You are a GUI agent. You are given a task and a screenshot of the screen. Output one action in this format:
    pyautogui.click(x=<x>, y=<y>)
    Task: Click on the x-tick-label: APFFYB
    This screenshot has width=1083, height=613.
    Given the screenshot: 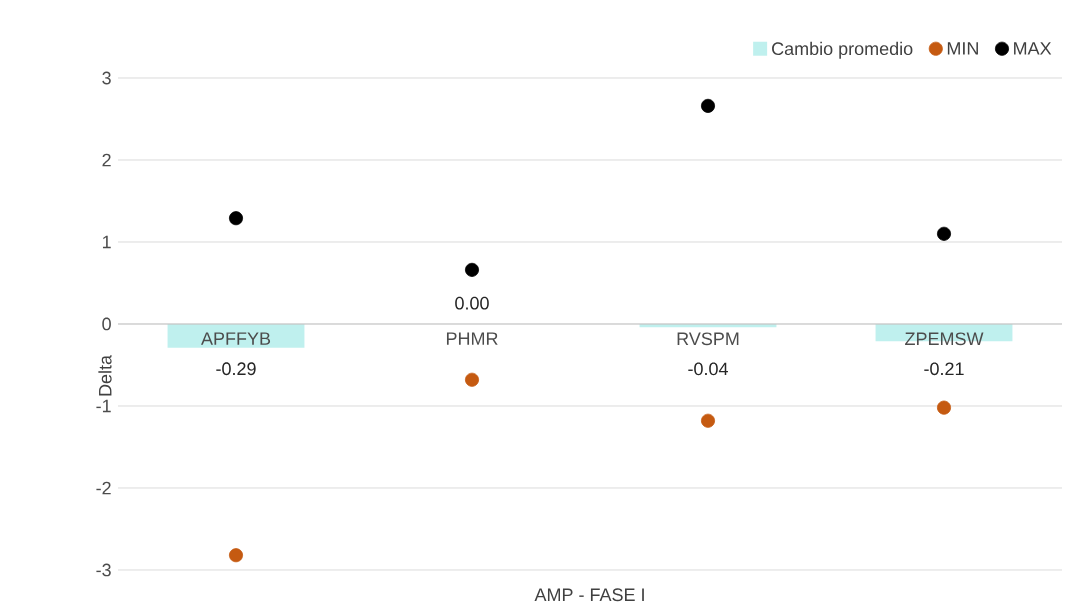 What is the action you would take?
    pyautogui.click(x=236, y=338)
    